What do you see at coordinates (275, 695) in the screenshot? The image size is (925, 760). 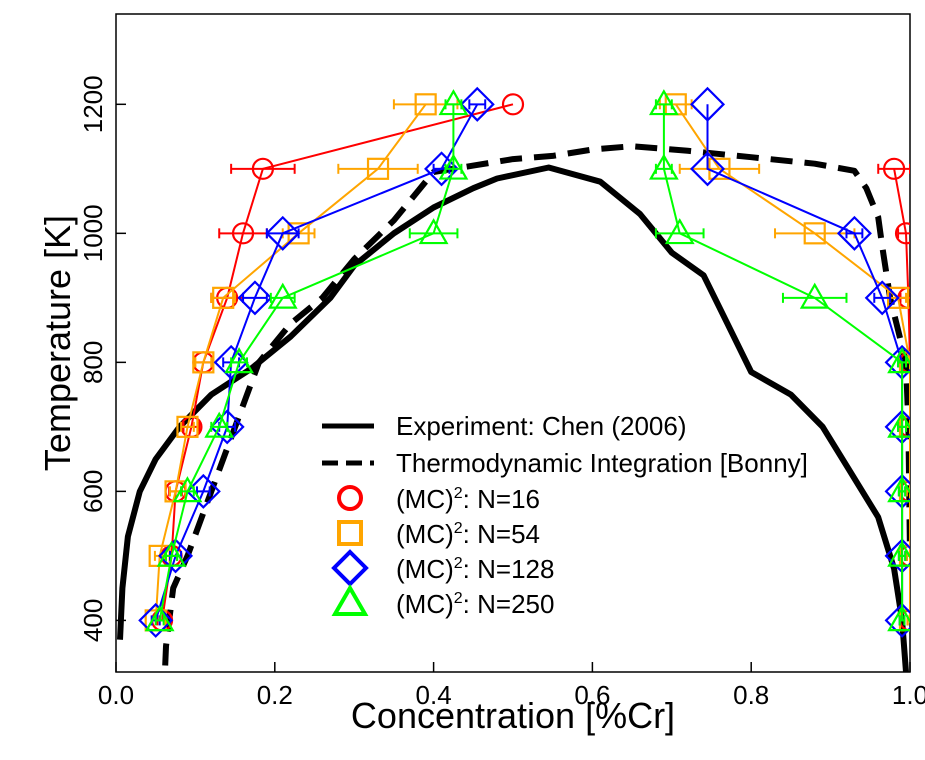 I see `x-tick-label: 0.2` at bounding box center [275, 695].